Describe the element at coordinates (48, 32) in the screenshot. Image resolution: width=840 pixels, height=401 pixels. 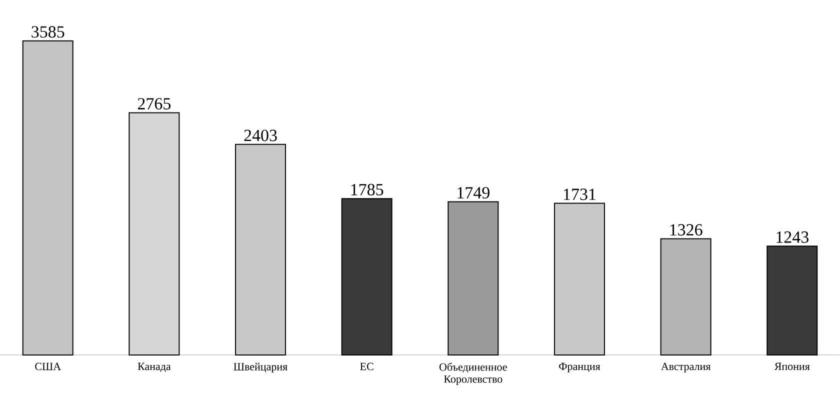
I see `data-label: 3585` at that location.